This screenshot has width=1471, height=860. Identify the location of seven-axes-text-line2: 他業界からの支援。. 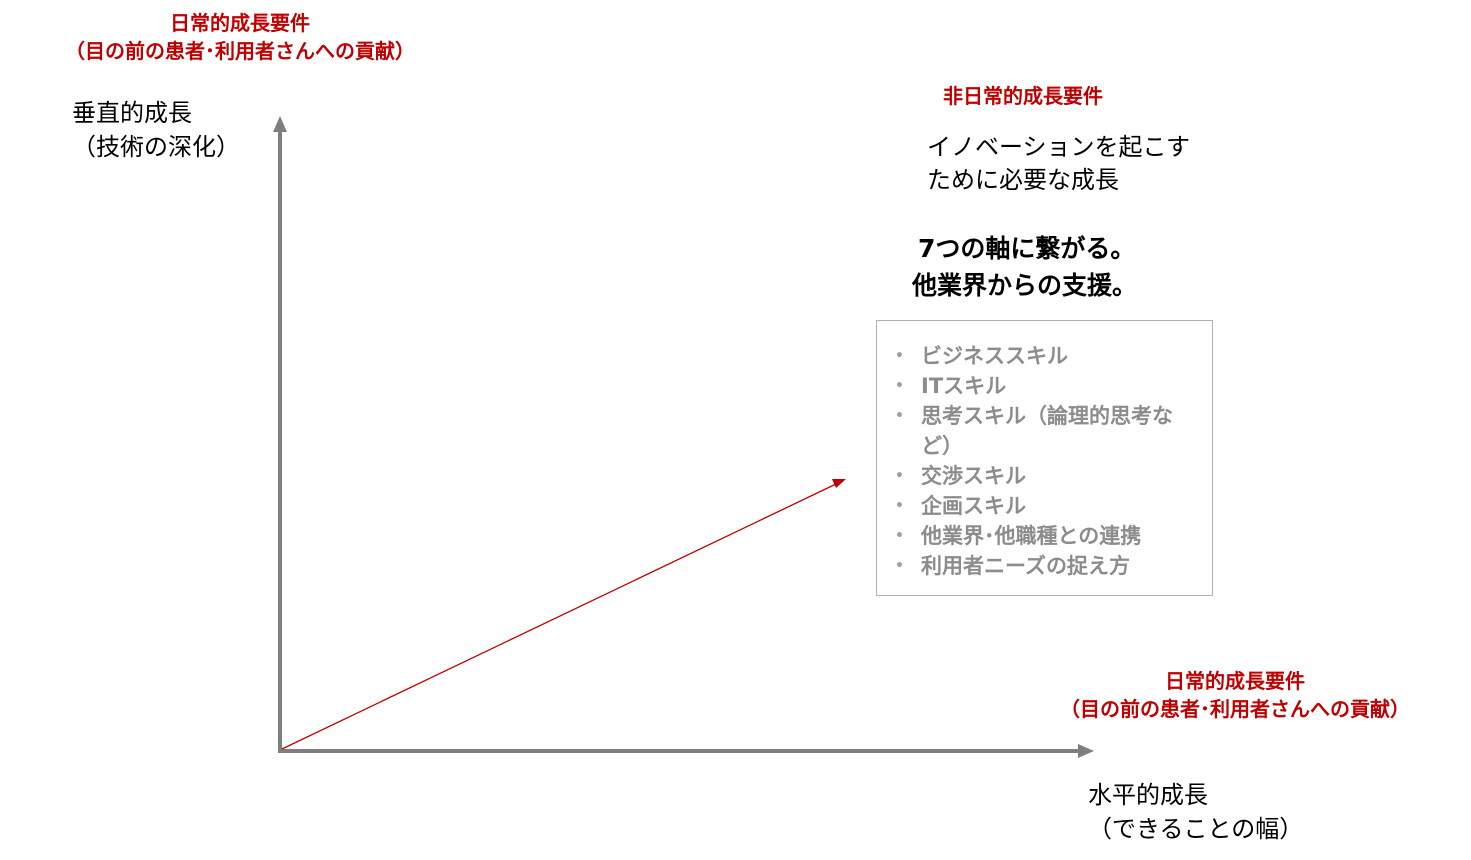
(1025, 285).